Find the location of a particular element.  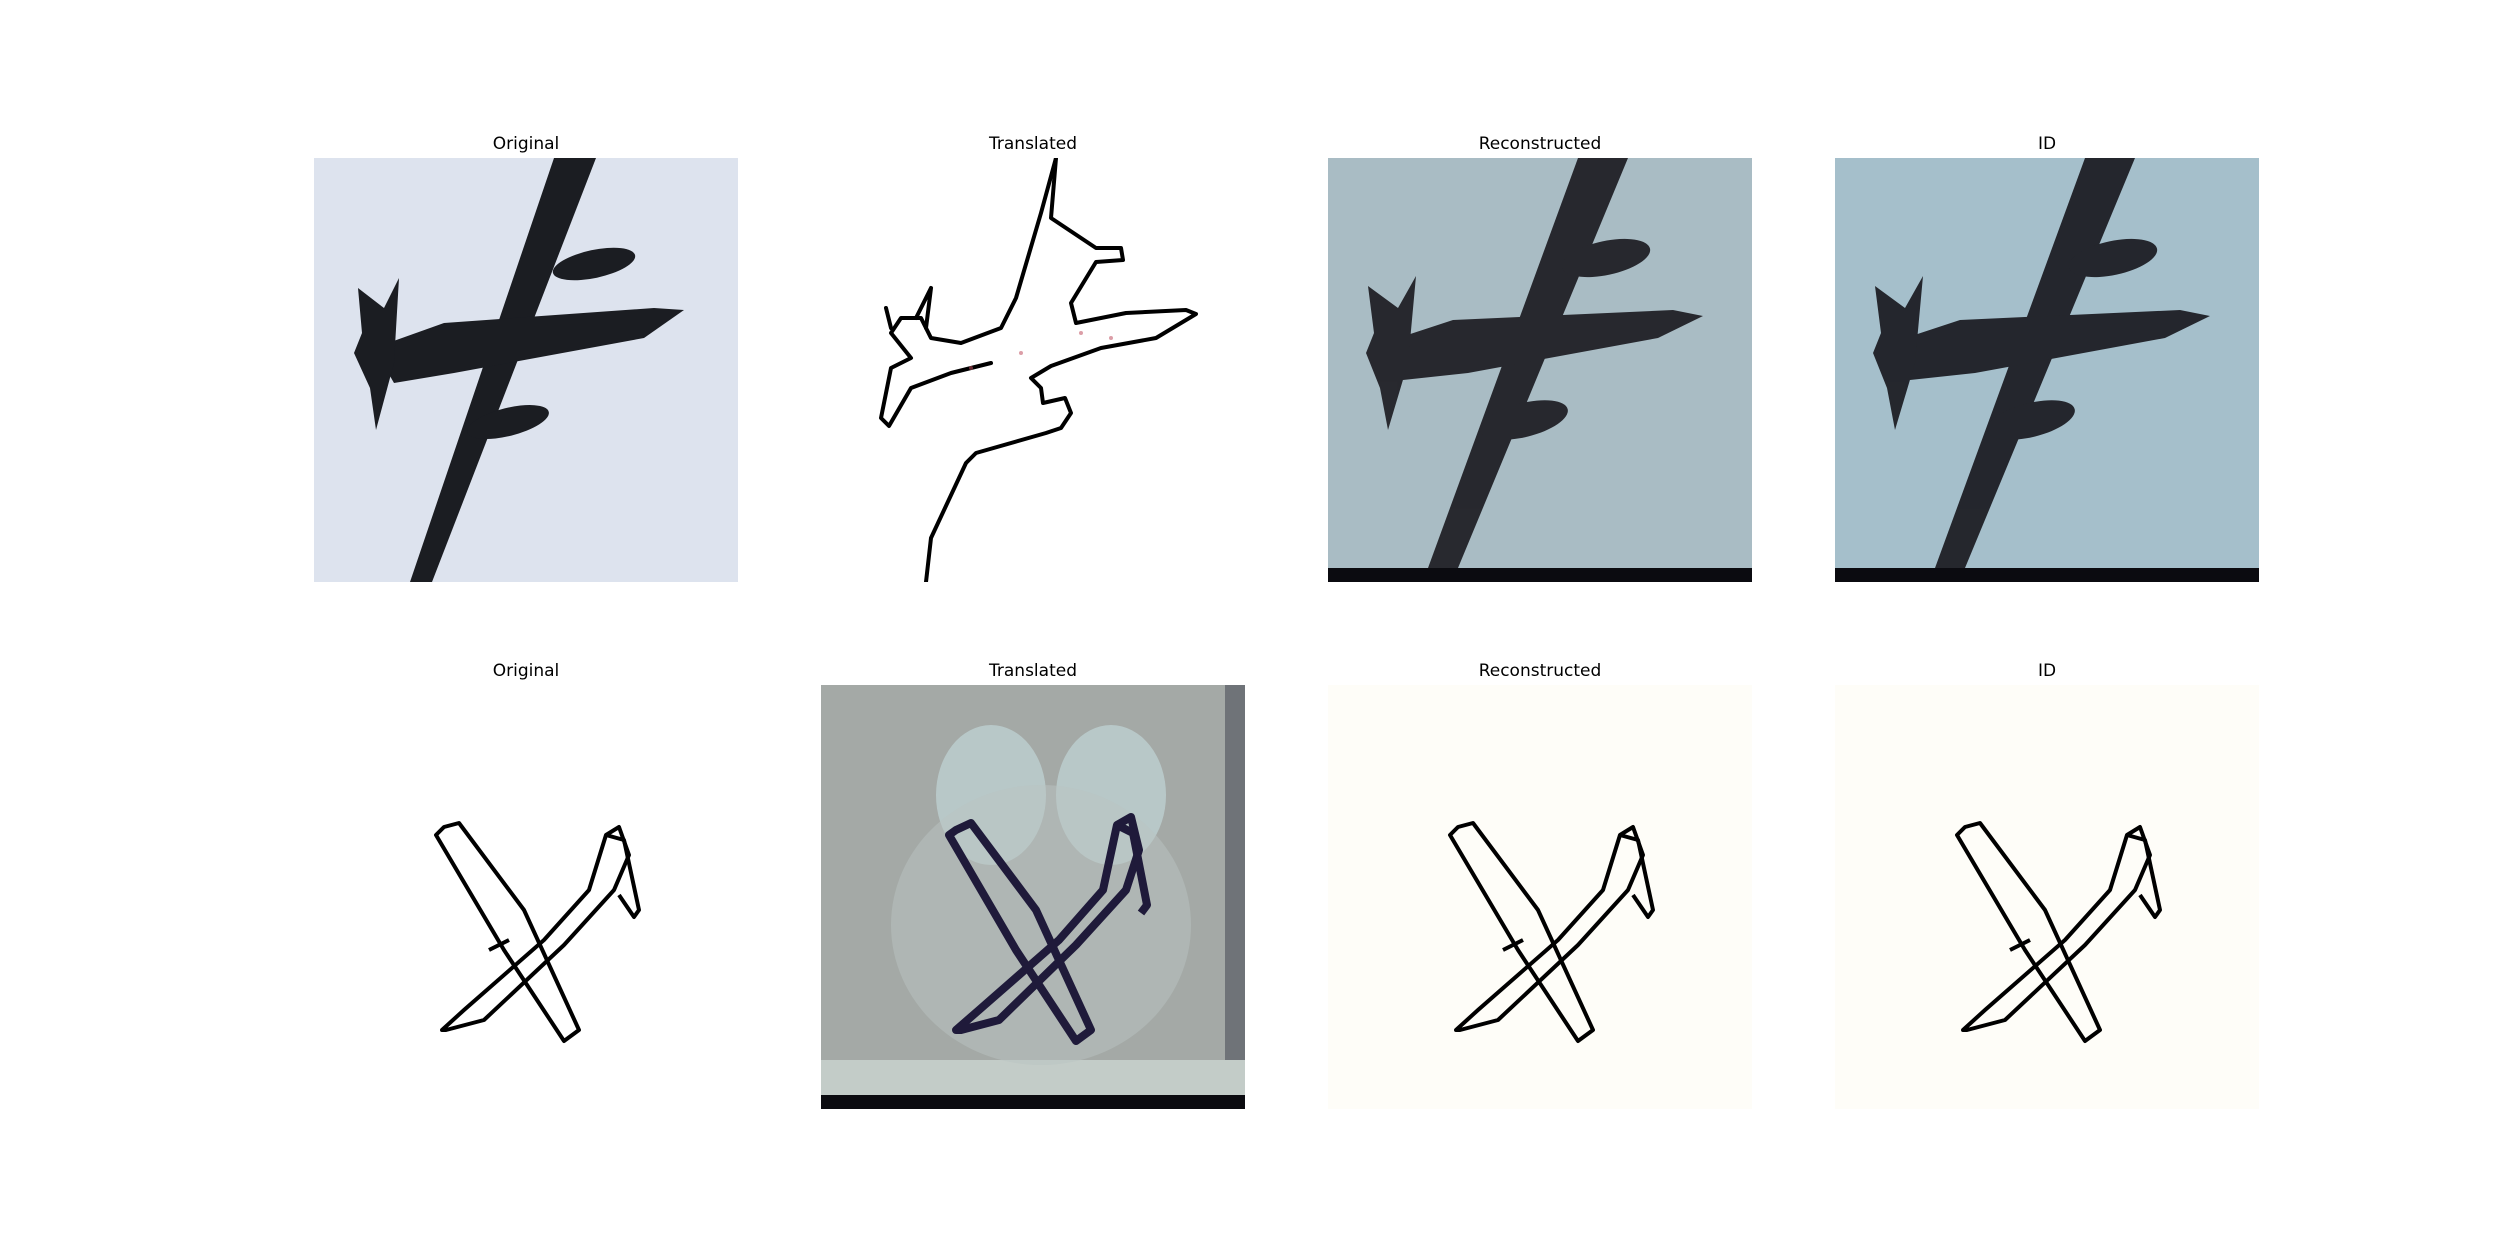

row2-id-image is located at coordinates (2047, 897).